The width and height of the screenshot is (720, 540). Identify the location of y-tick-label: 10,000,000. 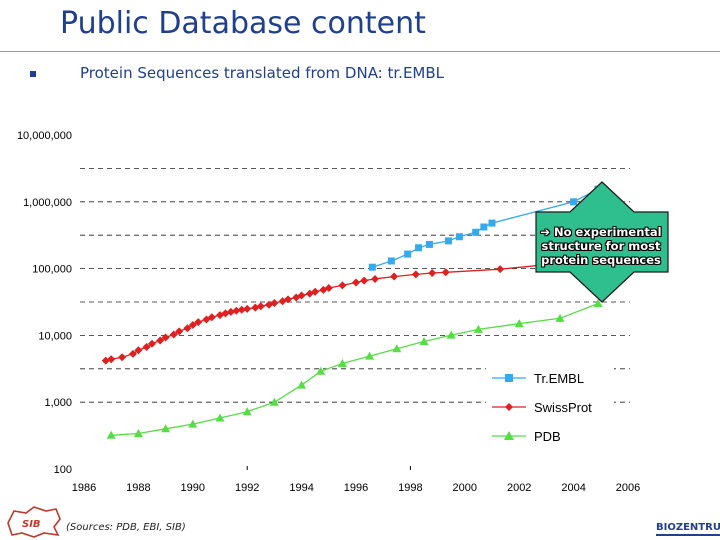
(44, 136).